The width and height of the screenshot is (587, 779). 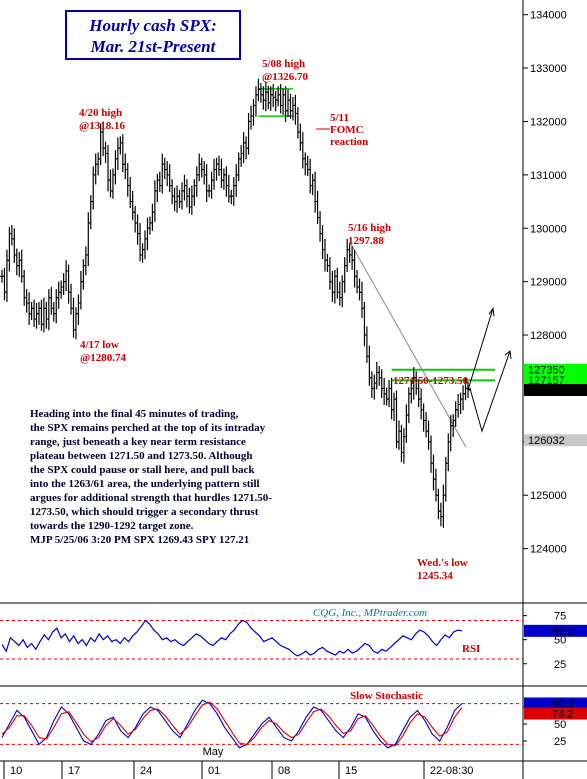 What do you see at coordinates (546, 441) in the screenshot?
I see `price-flag-label: 126032` at bounding box center [546, 441].